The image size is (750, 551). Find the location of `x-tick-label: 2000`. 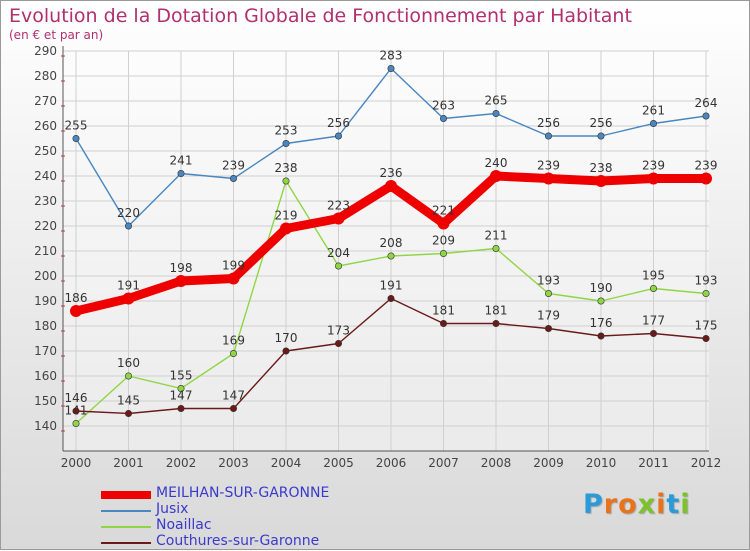

x-tick-label: 2000 is located at coordinates (76, 463).